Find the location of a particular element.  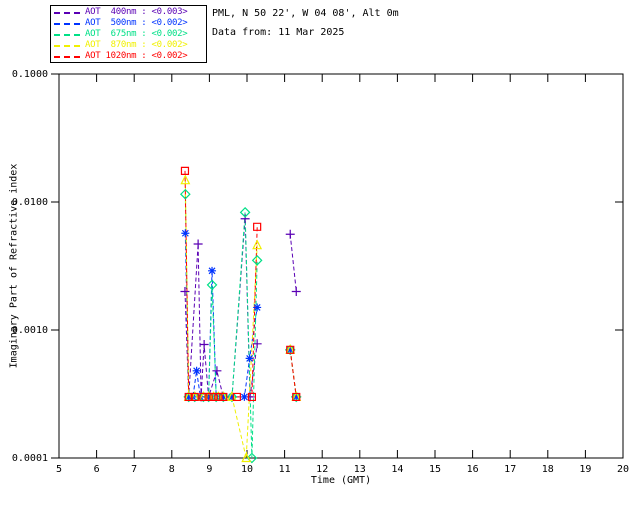

legend-item: AOT 870nm : <0.002> is located at coordinates (128, 45).